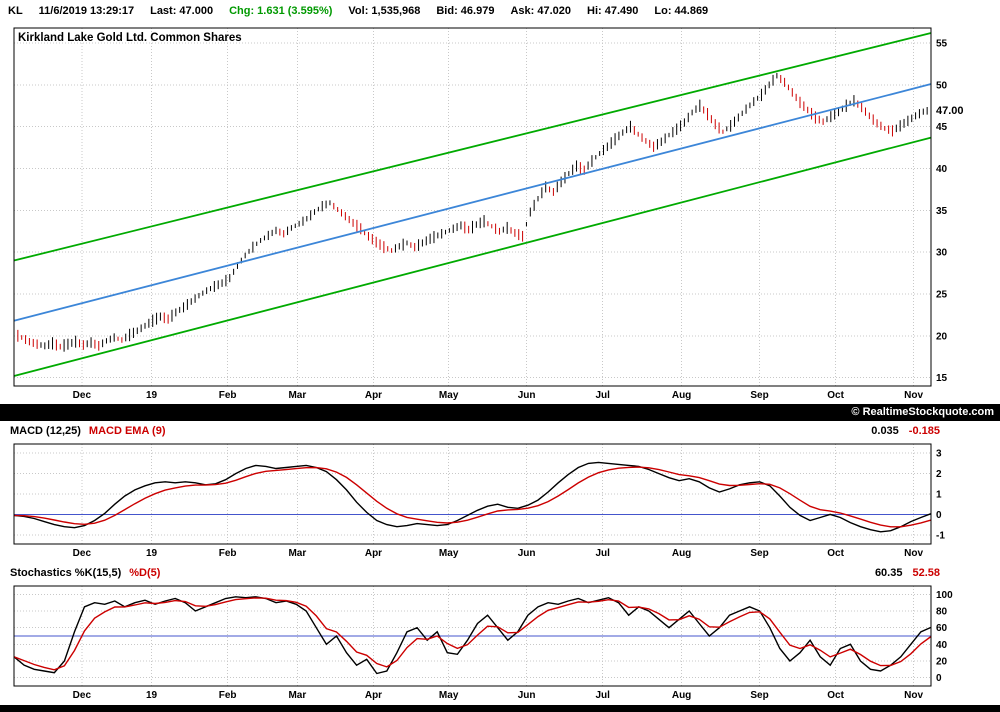 This screenshot has height=712, width=1000. What do you see at coordinates (942, 44) in the screenshot?
I see `svg-text: 55` at bounding box center [942, 44].